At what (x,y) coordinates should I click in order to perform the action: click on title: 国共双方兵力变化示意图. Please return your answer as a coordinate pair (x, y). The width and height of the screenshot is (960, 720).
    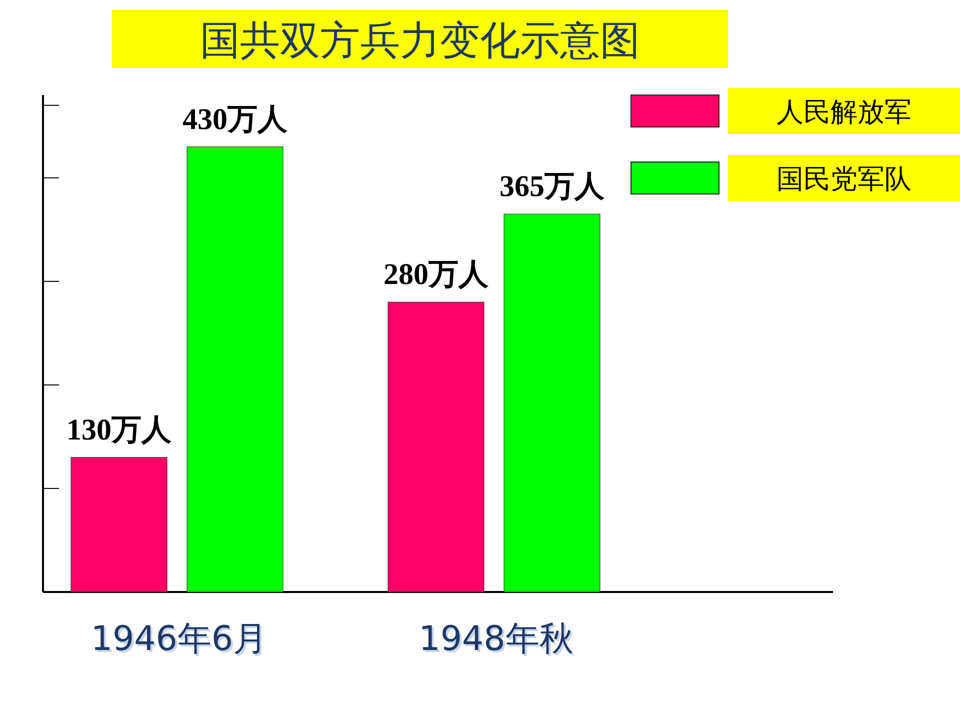
    Looking at the image, I should click on (420, 39).